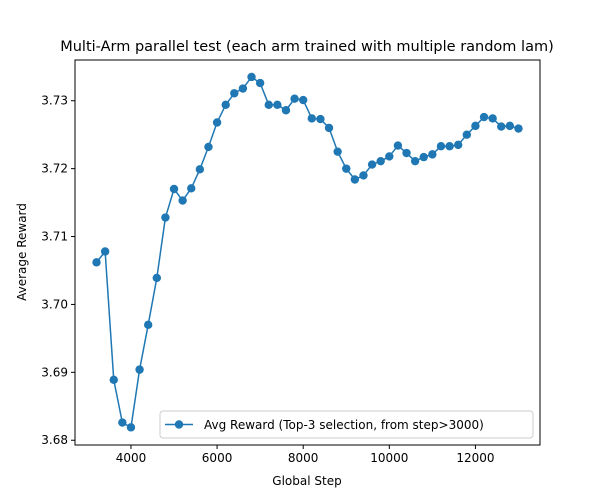 Image resolution: width=600 pixels, height=500 pixels. Describe the element at coordinates (179, 424) in the screenshot. I see `legend-marker-swatch` at that location.